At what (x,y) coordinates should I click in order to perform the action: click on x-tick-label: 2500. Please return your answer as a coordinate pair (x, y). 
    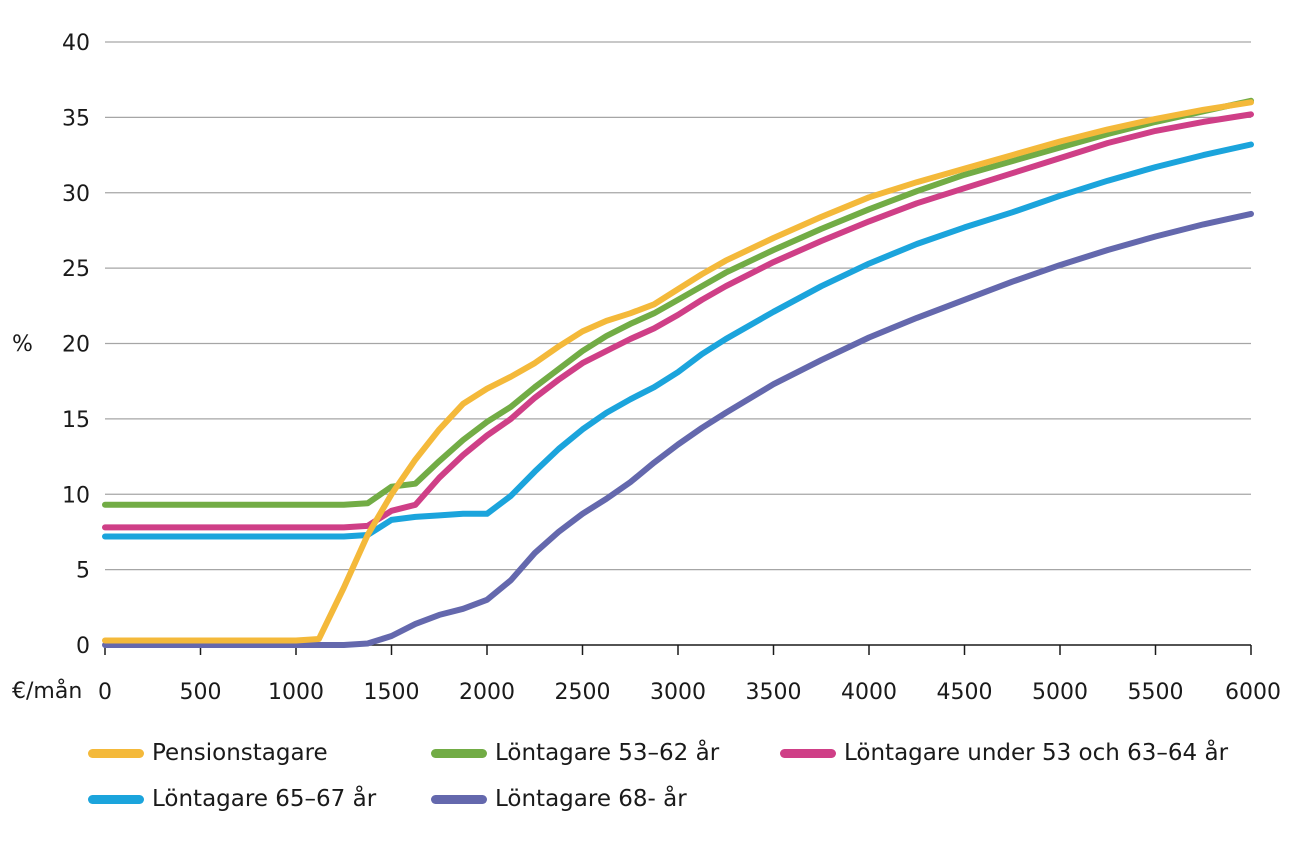
    Looking at the image, I should click on (583, 692).